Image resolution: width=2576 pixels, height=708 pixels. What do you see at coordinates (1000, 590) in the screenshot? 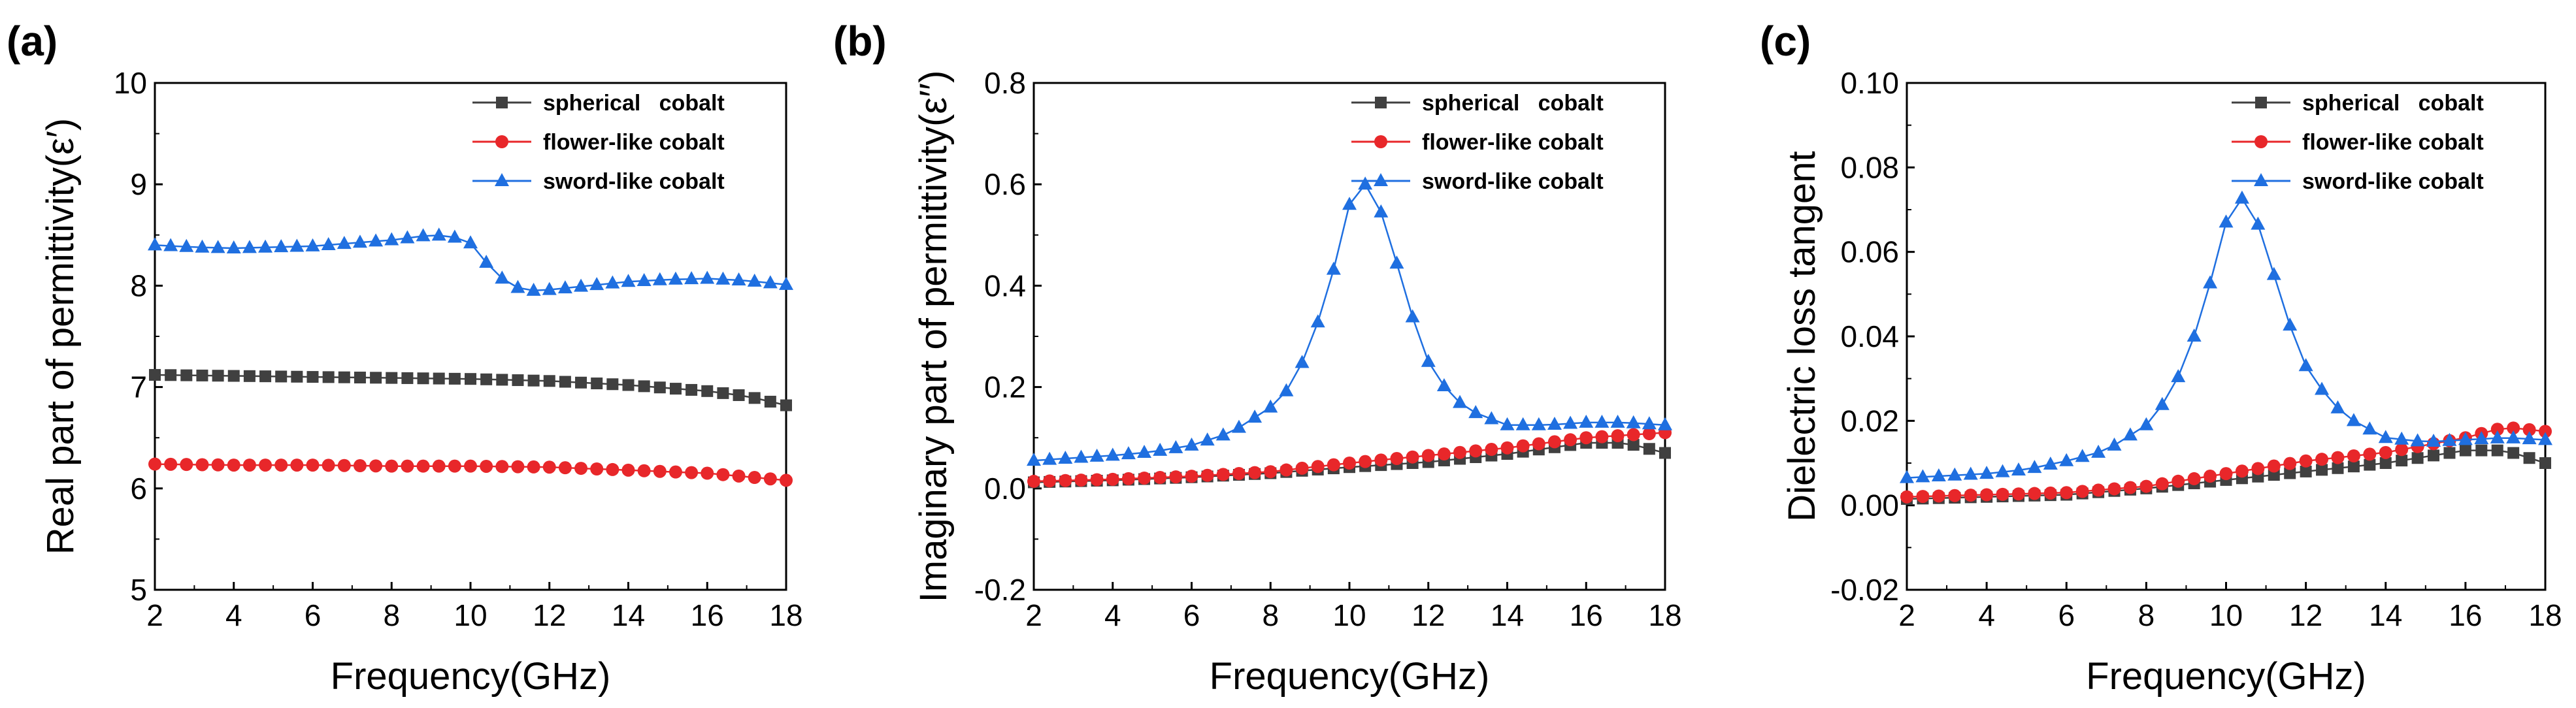
I see `y-tick-label: -0.2` at bounding box center [1000, 590].